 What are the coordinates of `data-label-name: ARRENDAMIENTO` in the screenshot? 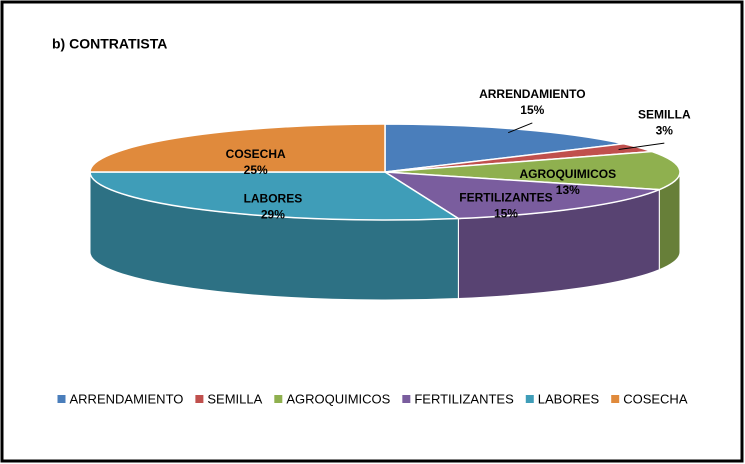 It's located at (532, 94).